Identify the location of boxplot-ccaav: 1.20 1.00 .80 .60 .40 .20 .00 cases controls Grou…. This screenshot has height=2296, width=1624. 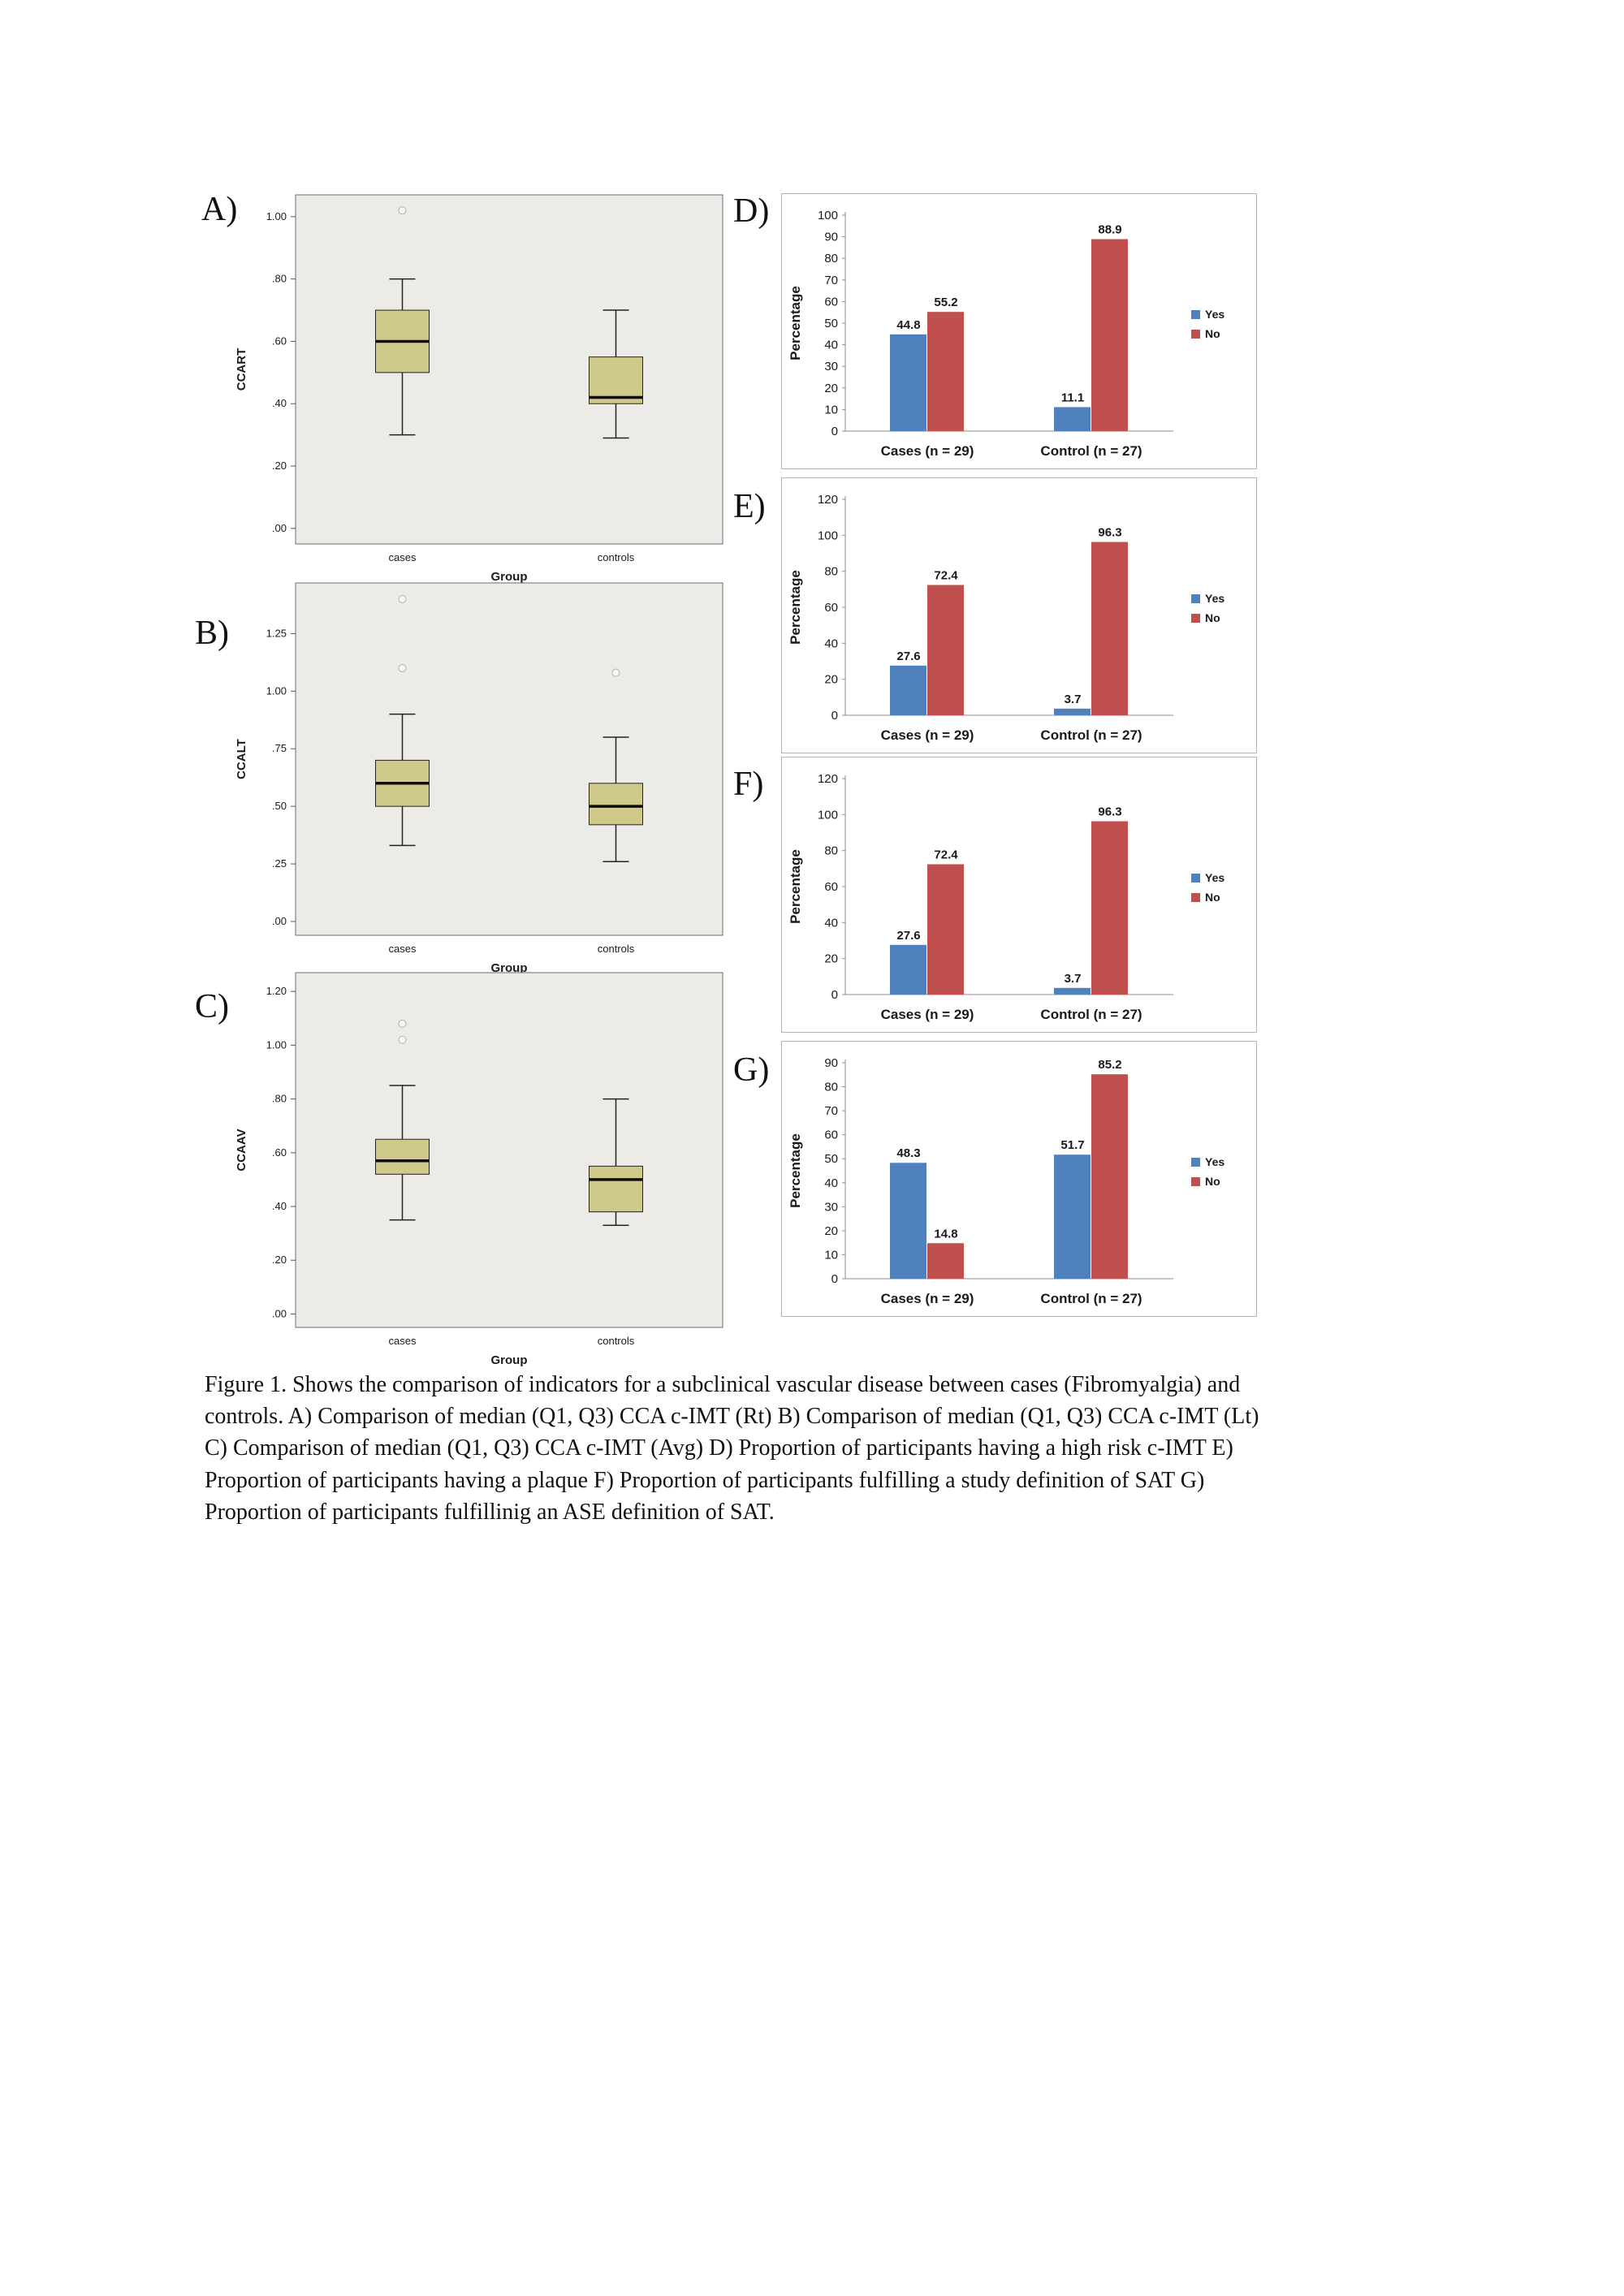
(479, 1170).